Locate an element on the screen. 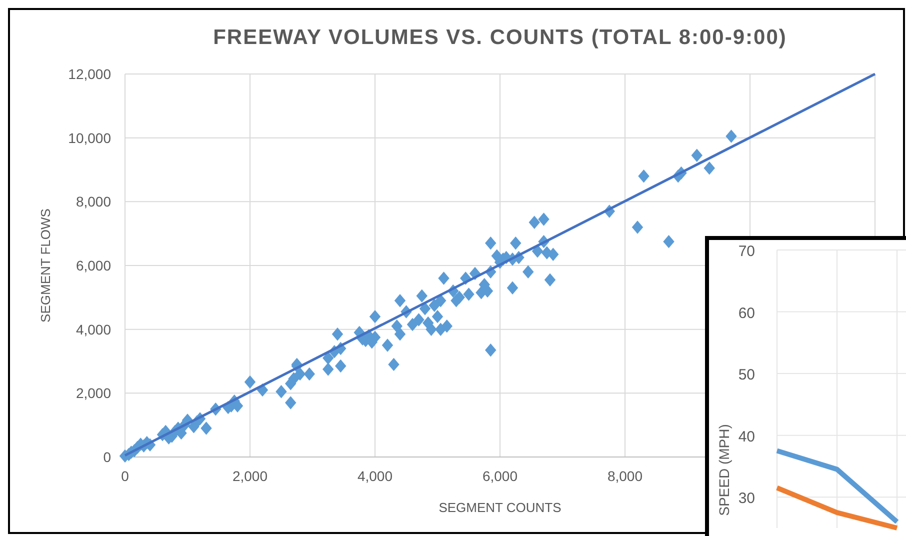  y-tick-label: 12,000 is located at coordinates (90, 74).